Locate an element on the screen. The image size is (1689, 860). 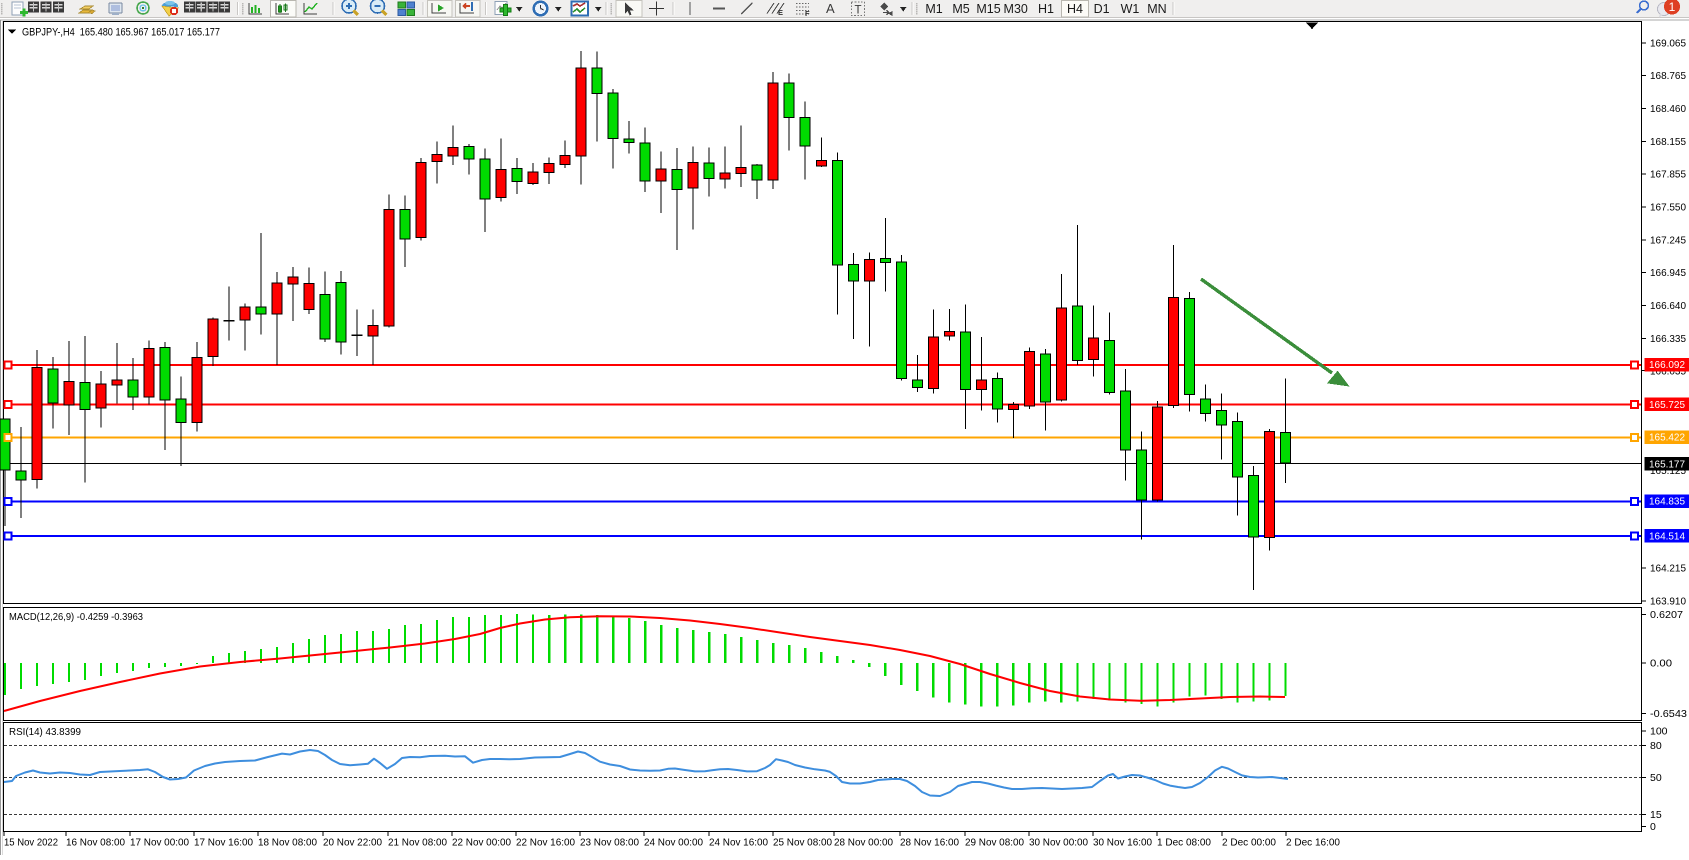
svg-text: 30 Nov 00:00 is located at coordinates (1058, 843).